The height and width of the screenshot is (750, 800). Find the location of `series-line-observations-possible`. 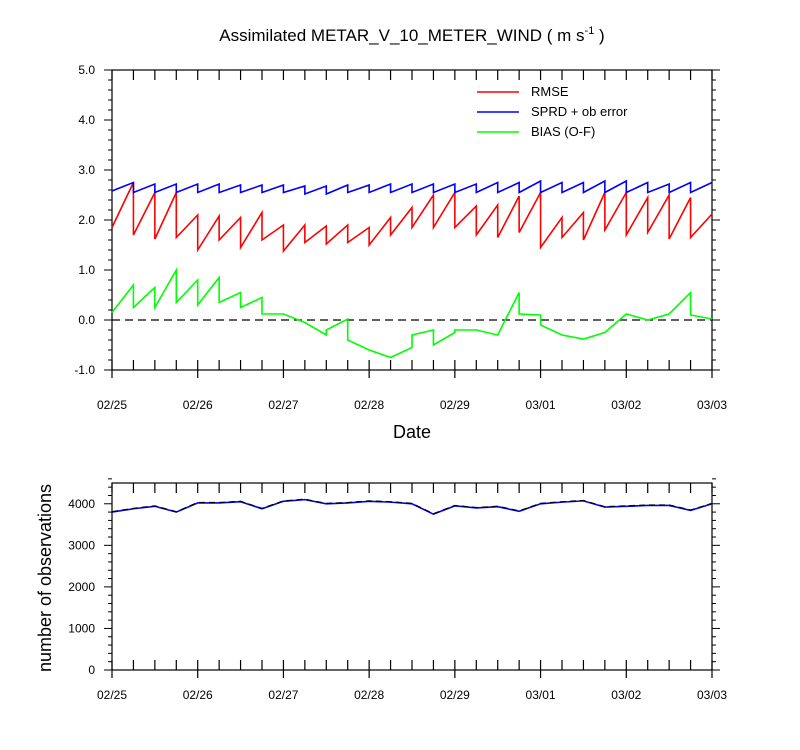

series-line-observations-possible is located at coordinates (412, 506).